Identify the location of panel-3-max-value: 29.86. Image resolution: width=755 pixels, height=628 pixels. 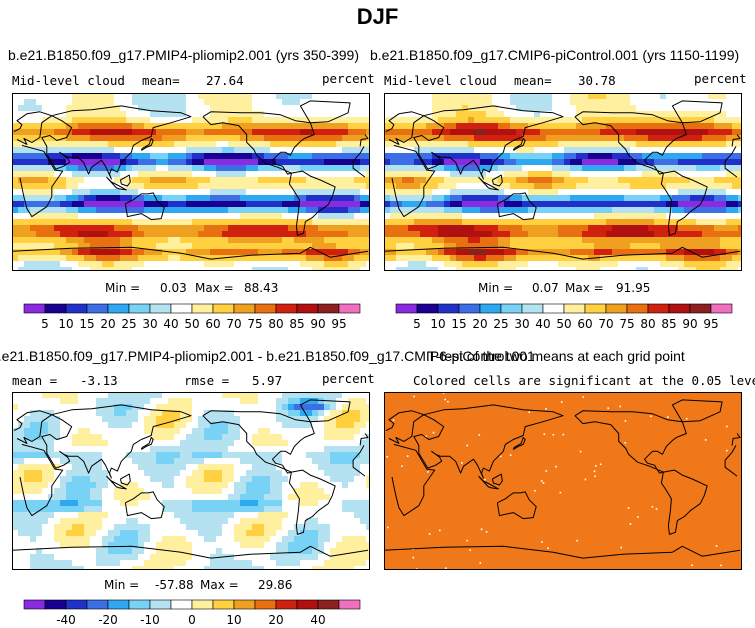
(275, 585).